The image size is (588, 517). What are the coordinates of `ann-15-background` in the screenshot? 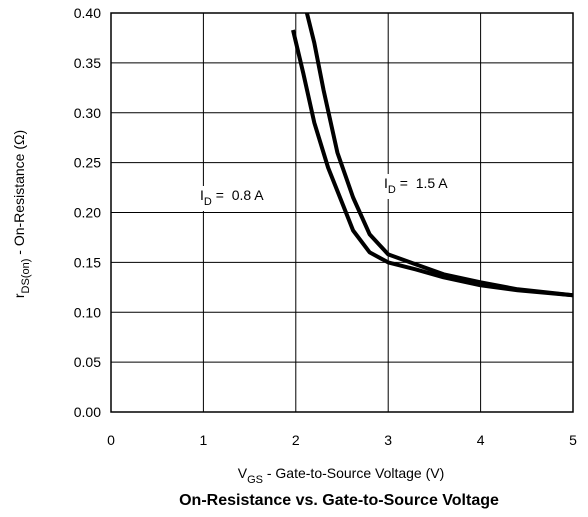 It's located at (416, 186).